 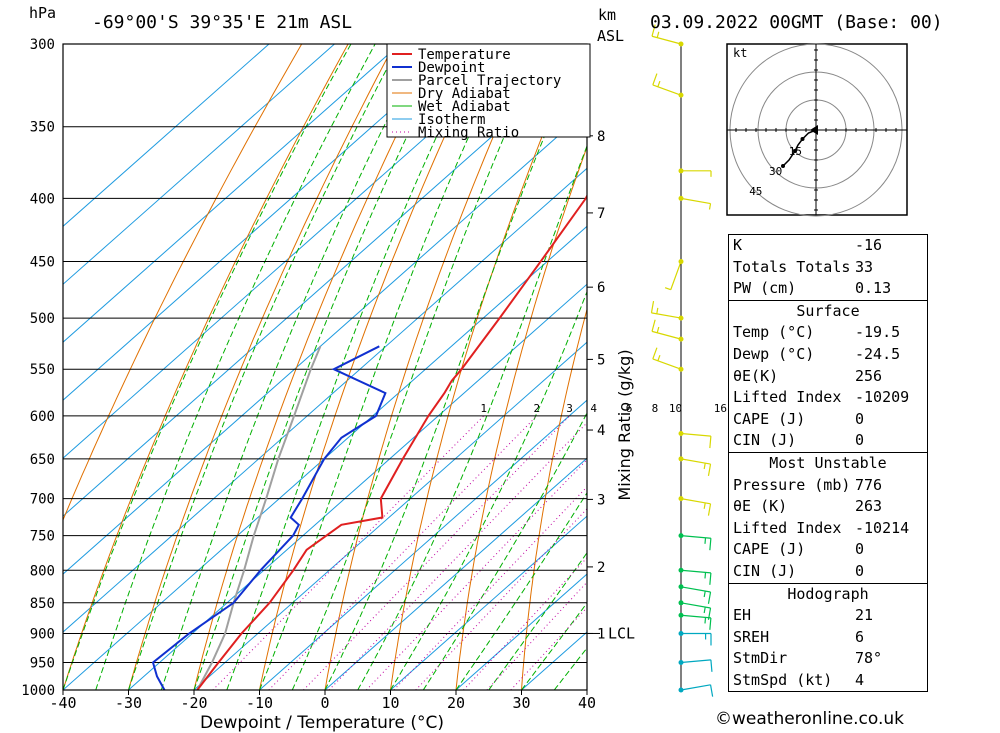 I want to click on x-axis-label: Dewpoint / Temperature (°C), so click(x=322, y=723).